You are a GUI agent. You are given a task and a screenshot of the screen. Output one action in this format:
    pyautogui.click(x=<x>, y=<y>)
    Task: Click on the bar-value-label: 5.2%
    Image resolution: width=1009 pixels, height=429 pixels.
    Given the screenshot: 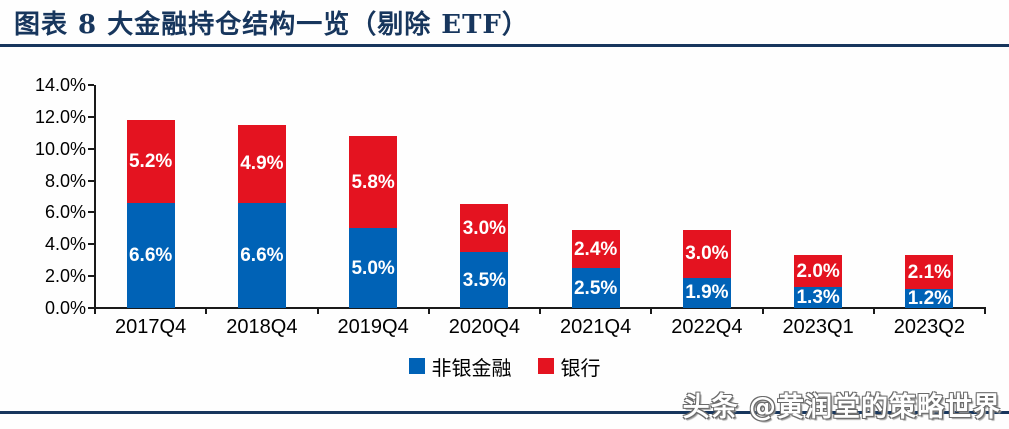 What is the action you would take?
    pyautogui.click(x=150, y=161)
    